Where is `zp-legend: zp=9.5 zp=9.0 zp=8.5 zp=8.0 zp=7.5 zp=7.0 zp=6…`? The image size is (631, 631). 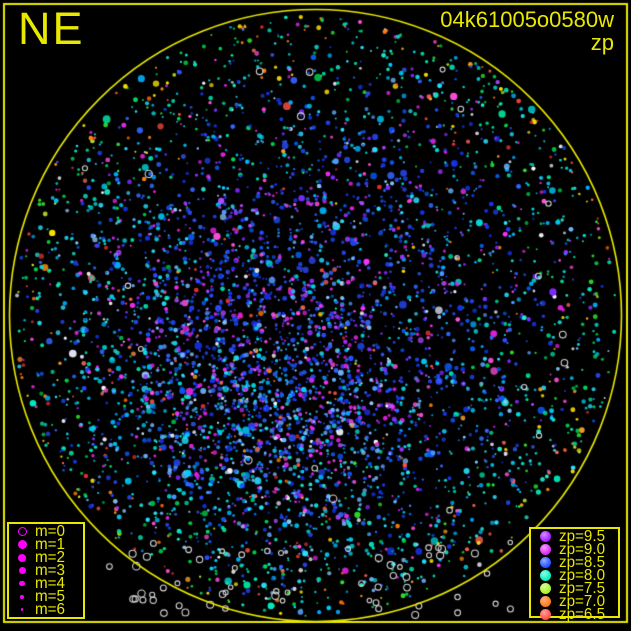
zp-legend: zp=9.5 zp=9.0 zp=8.5 zp=8.0 zp=7.5 zp=7.0 zp=6… is located at coordinates (574, 575).